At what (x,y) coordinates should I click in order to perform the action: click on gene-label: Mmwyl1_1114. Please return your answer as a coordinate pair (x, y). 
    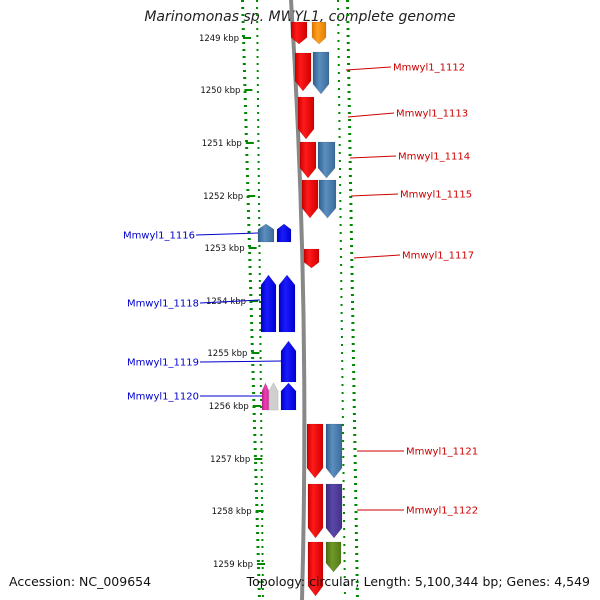
    Looking at the image, I should click on (434, 157).